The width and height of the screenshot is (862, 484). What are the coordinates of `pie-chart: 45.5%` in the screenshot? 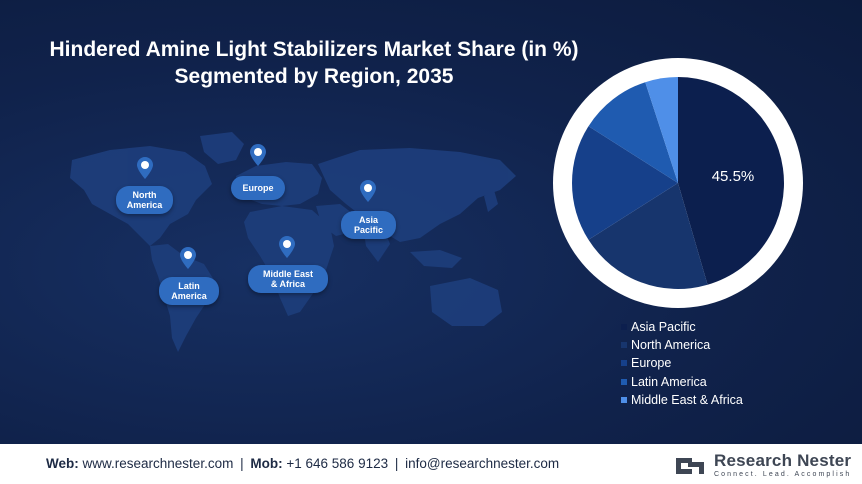 It's located at (678, 183).